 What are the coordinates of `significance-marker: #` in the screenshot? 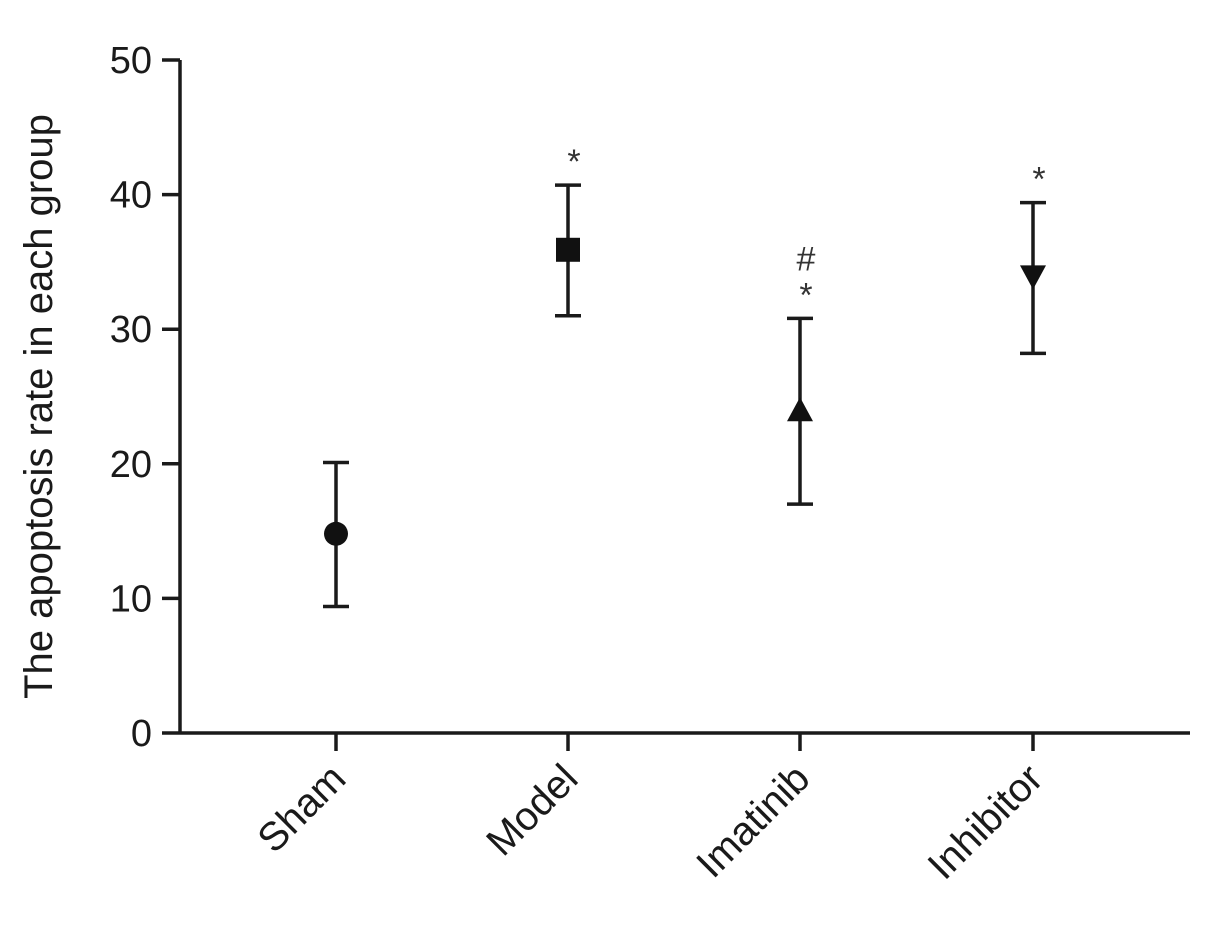 It's located at (806, 259).